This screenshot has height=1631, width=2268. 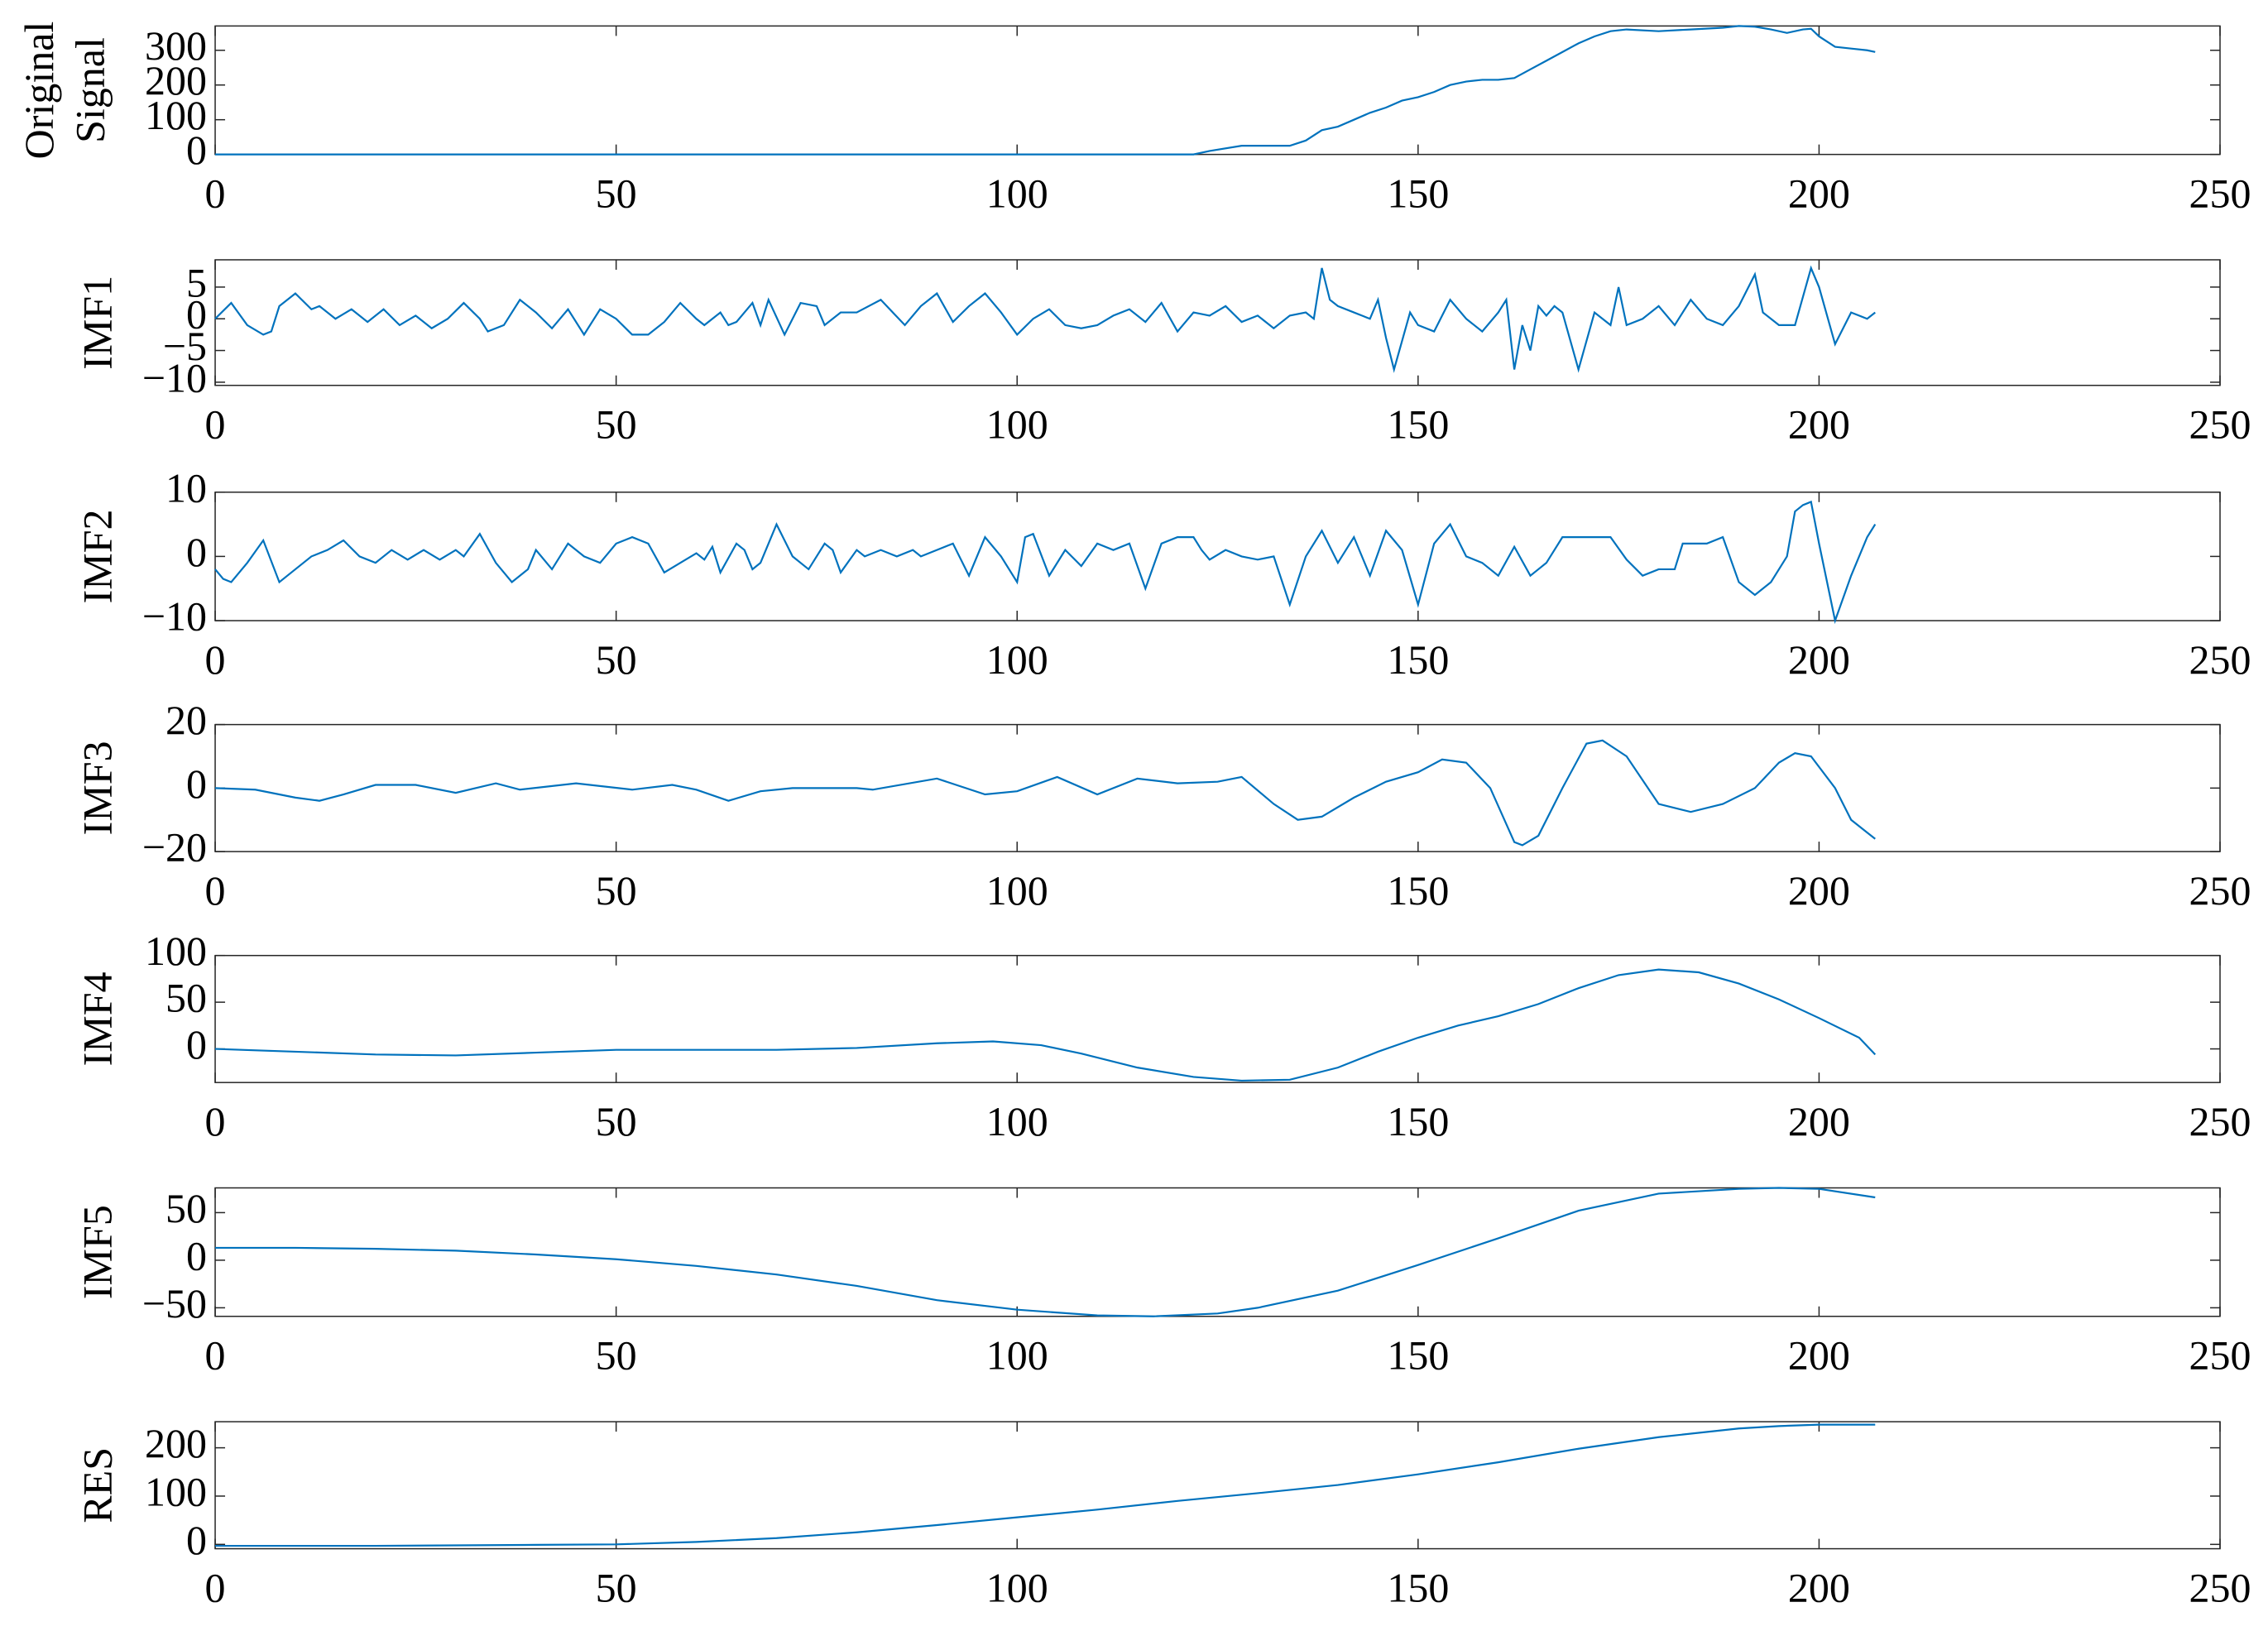 I want to click on y-axis-label: IMF5, so click(x=97, y=1252).